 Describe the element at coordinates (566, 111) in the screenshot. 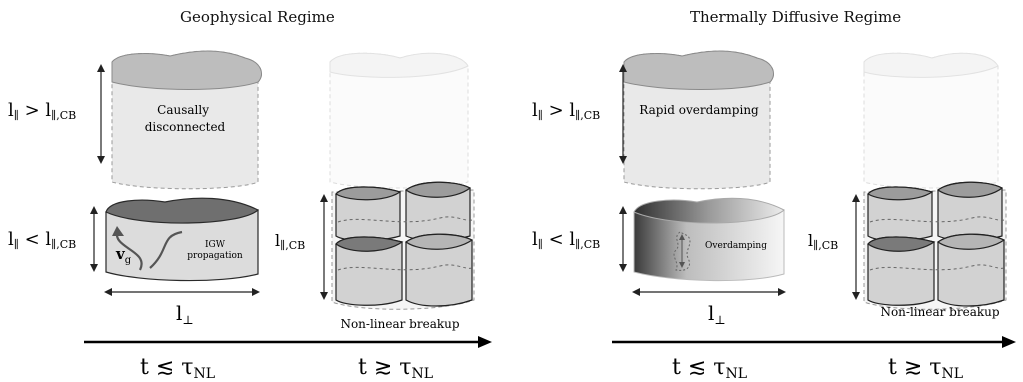

I see `l-par-gt-label-right: l∥ > l∥,CB` at that location.